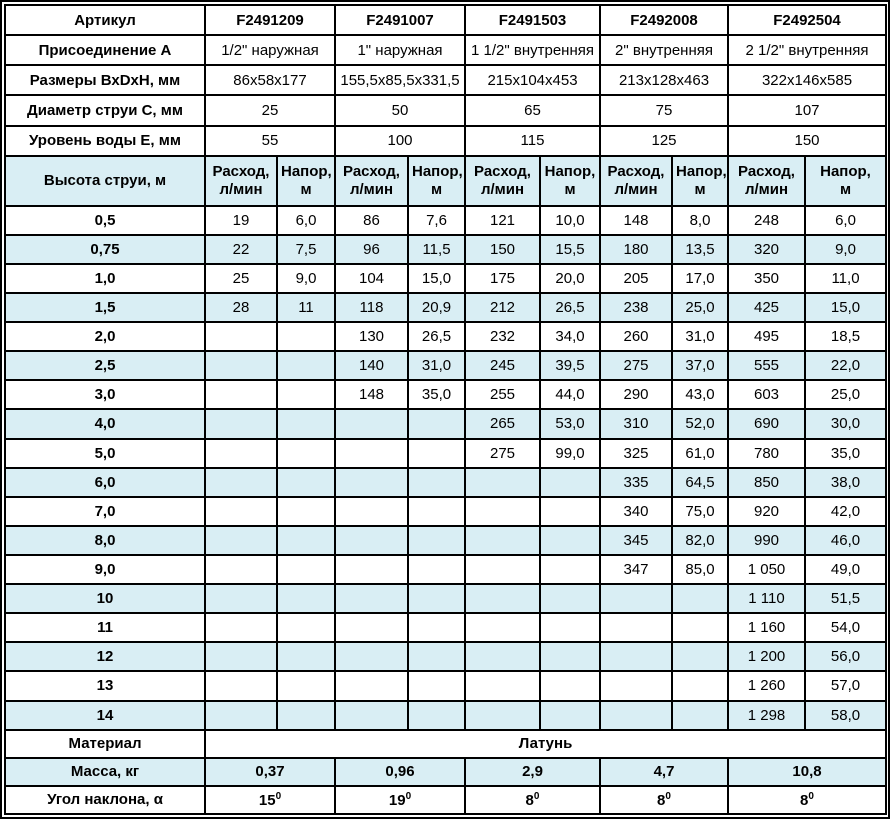 The width and height of the screenshot is (890, 819). Describe the element at coordinates (105, 307) in the screenshot. I see `jet-height-value: 1,5` at that location.